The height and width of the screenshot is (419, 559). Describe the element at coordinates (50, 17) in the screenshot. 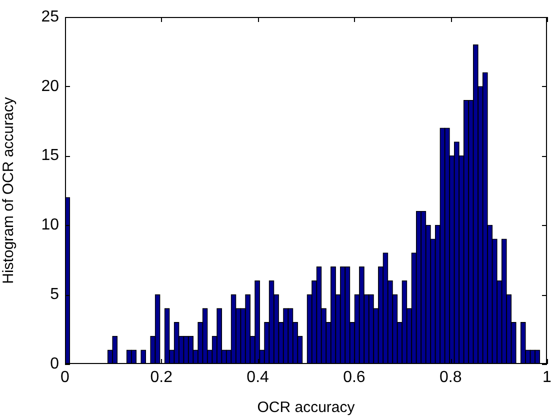

I see `y-tick-label: 25` at that location.